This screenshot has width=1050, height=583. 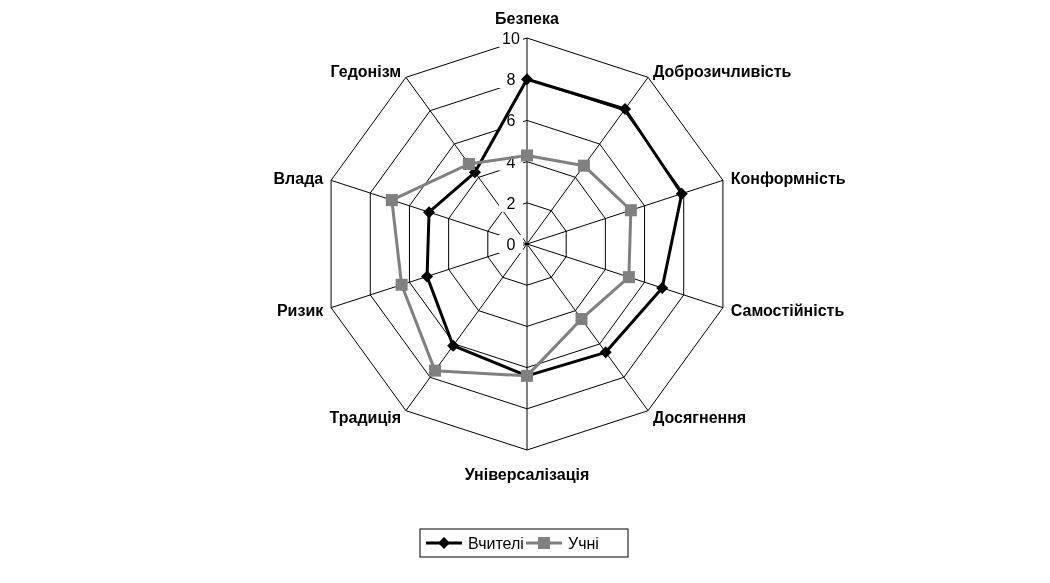 What do you see at coordinates (511, 121) in the screenshot?
I see `y-tick-label: 6` at bounding box center [511, 121].